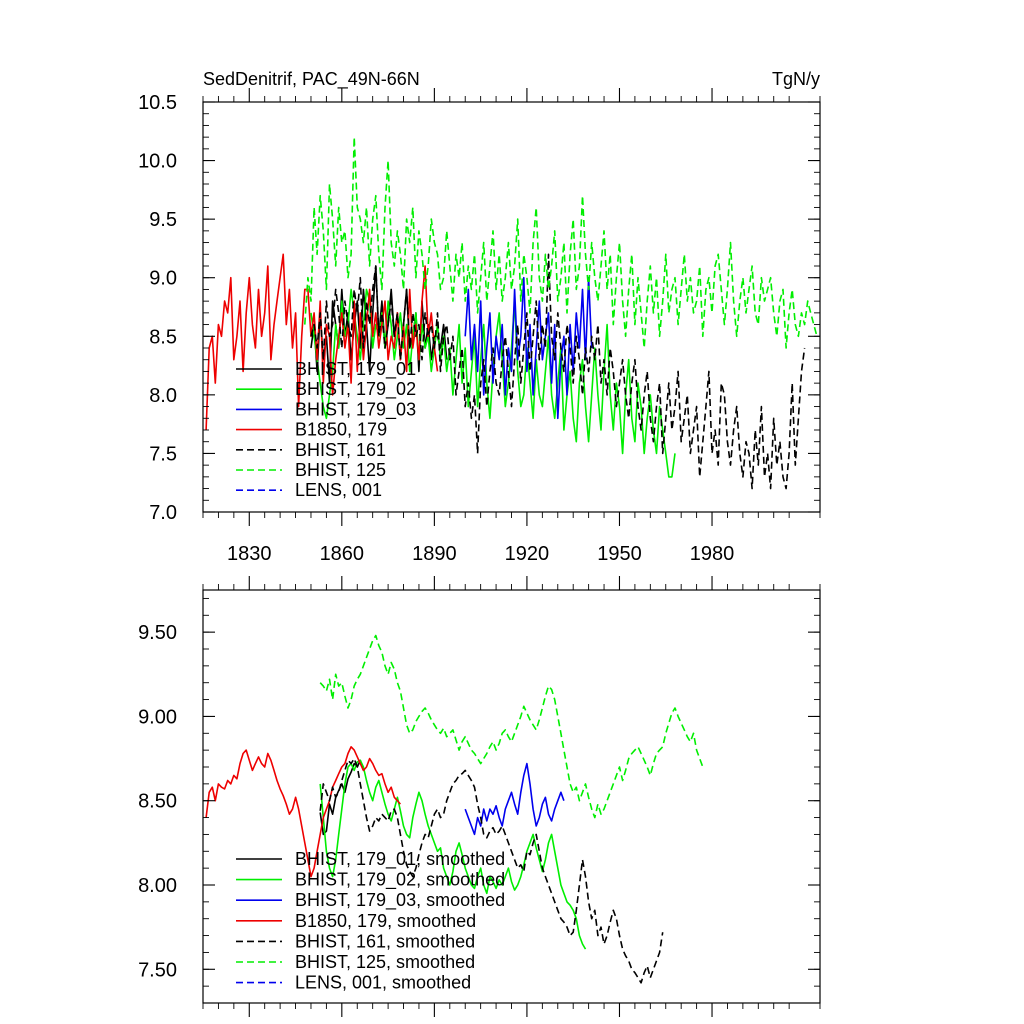 This screenshot has height=1024, width=1024. Describe the element at coordinates (157, 633) in the screenshot. I see `y-tick-label: 9.50` at that location.